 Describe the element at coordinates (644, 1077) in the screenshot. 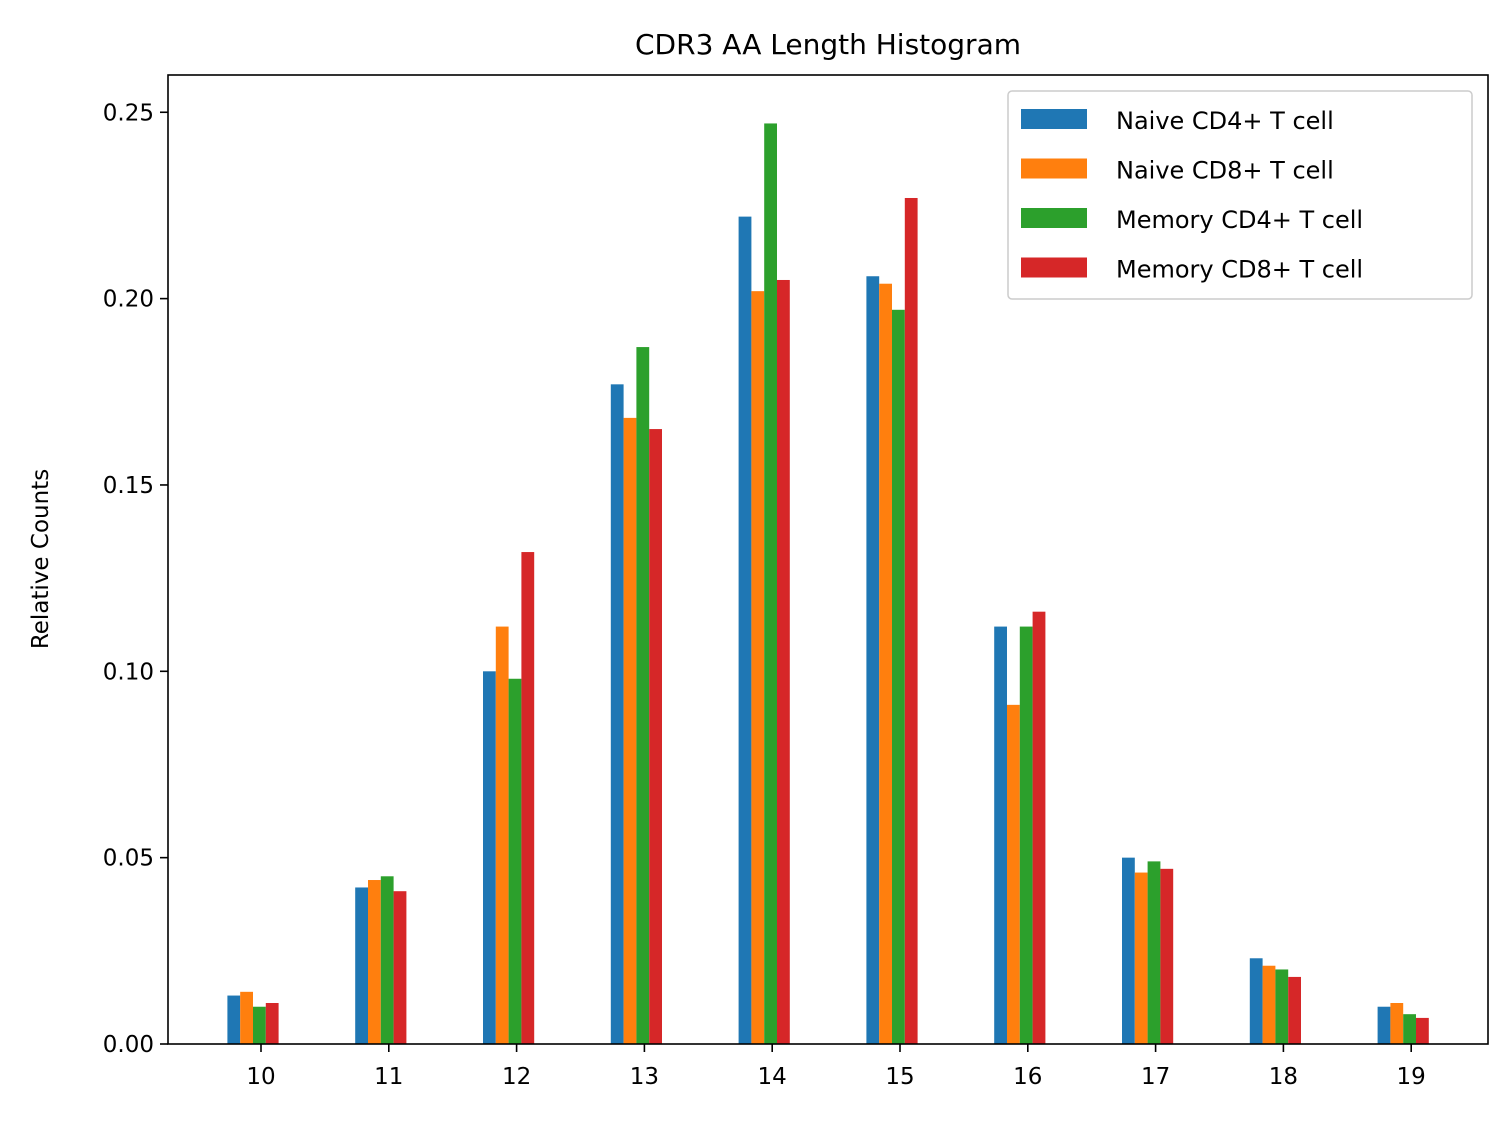

I see `x-tick-label: 13` at that location.